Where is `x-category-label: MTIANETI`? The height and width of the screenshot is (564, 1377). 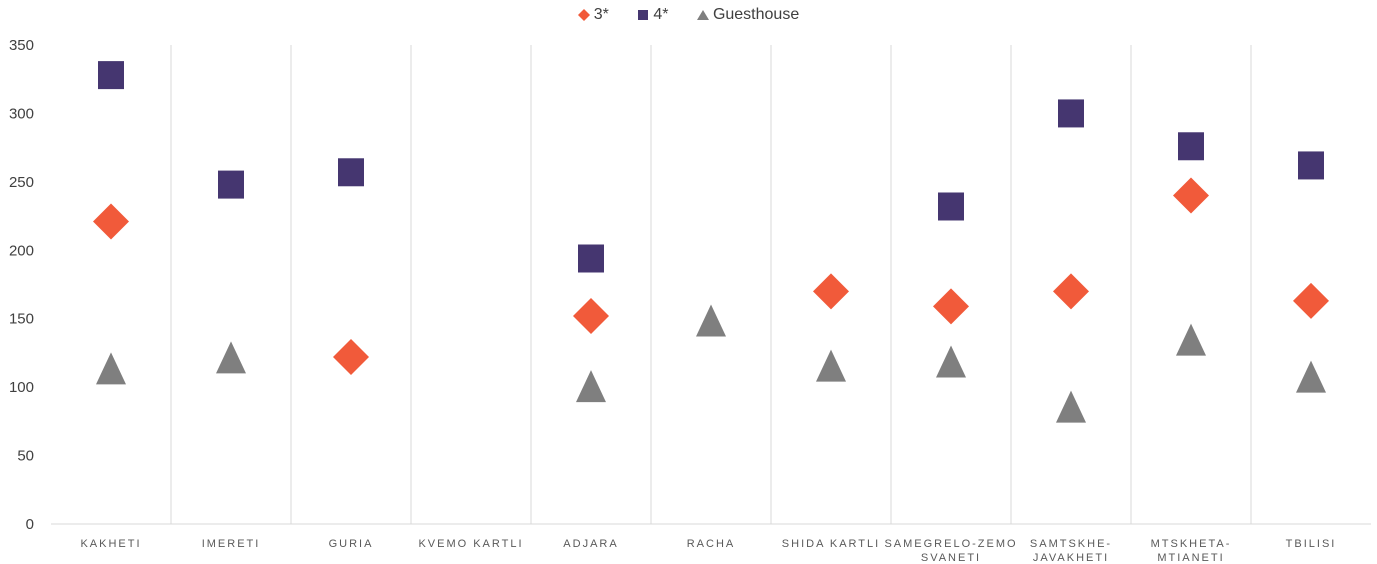
x-category-label: MTIANETI is located at coordinates (1190, 558).